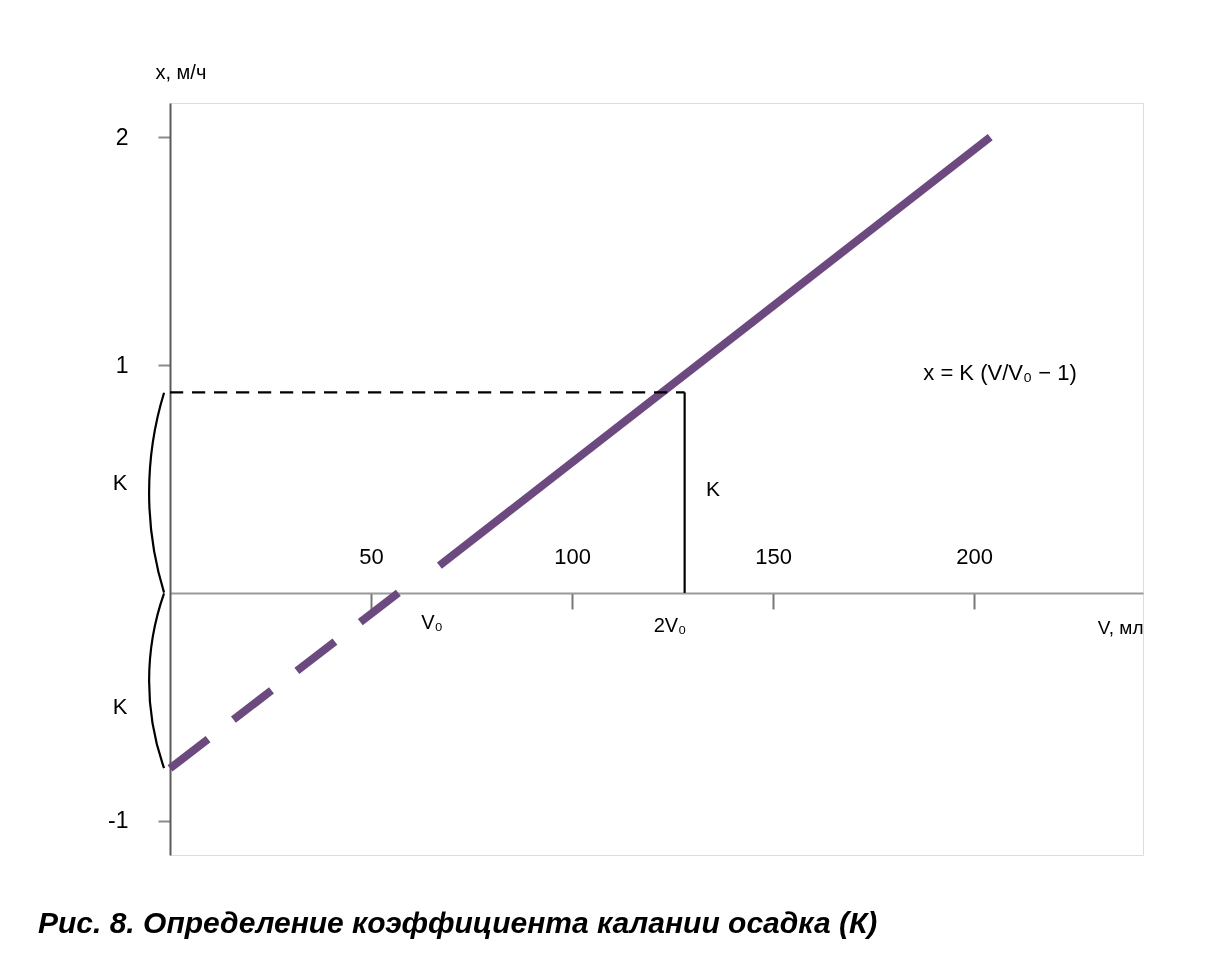 The height and width of the screenshot is (971, 1206). Describe the element at coordinates (458, 922) in the screenshot. I see `text: Рис. 8. Определение коэффициента калании осадка (К)` at that location.